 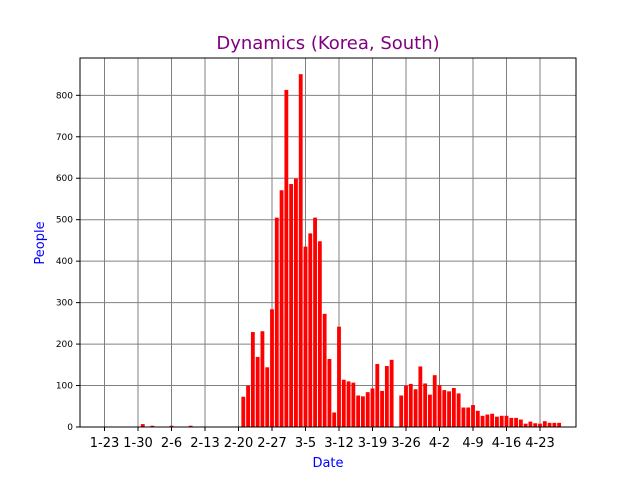 What do you see at coordinates (64, 138) in the screenshot?
I see `y-tick-label: 700` at bounding box center [64, 138].